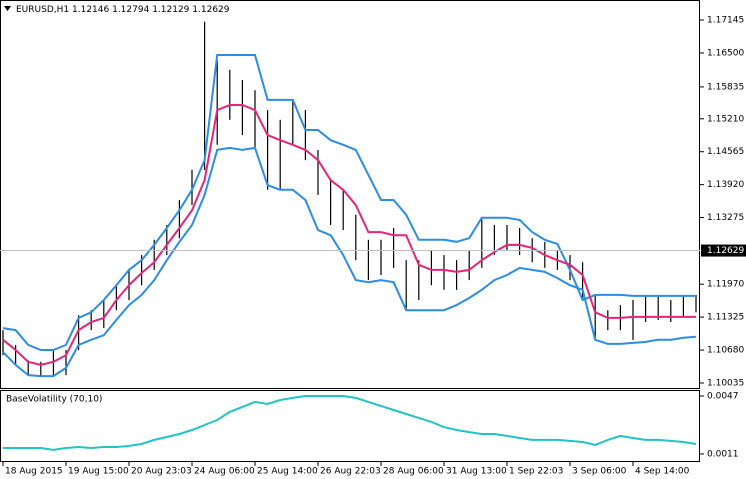  Describe the element at coordinates (224, 472) in the screenshot. I see `x-tick-label: 24 Aug 06:00` at that location.